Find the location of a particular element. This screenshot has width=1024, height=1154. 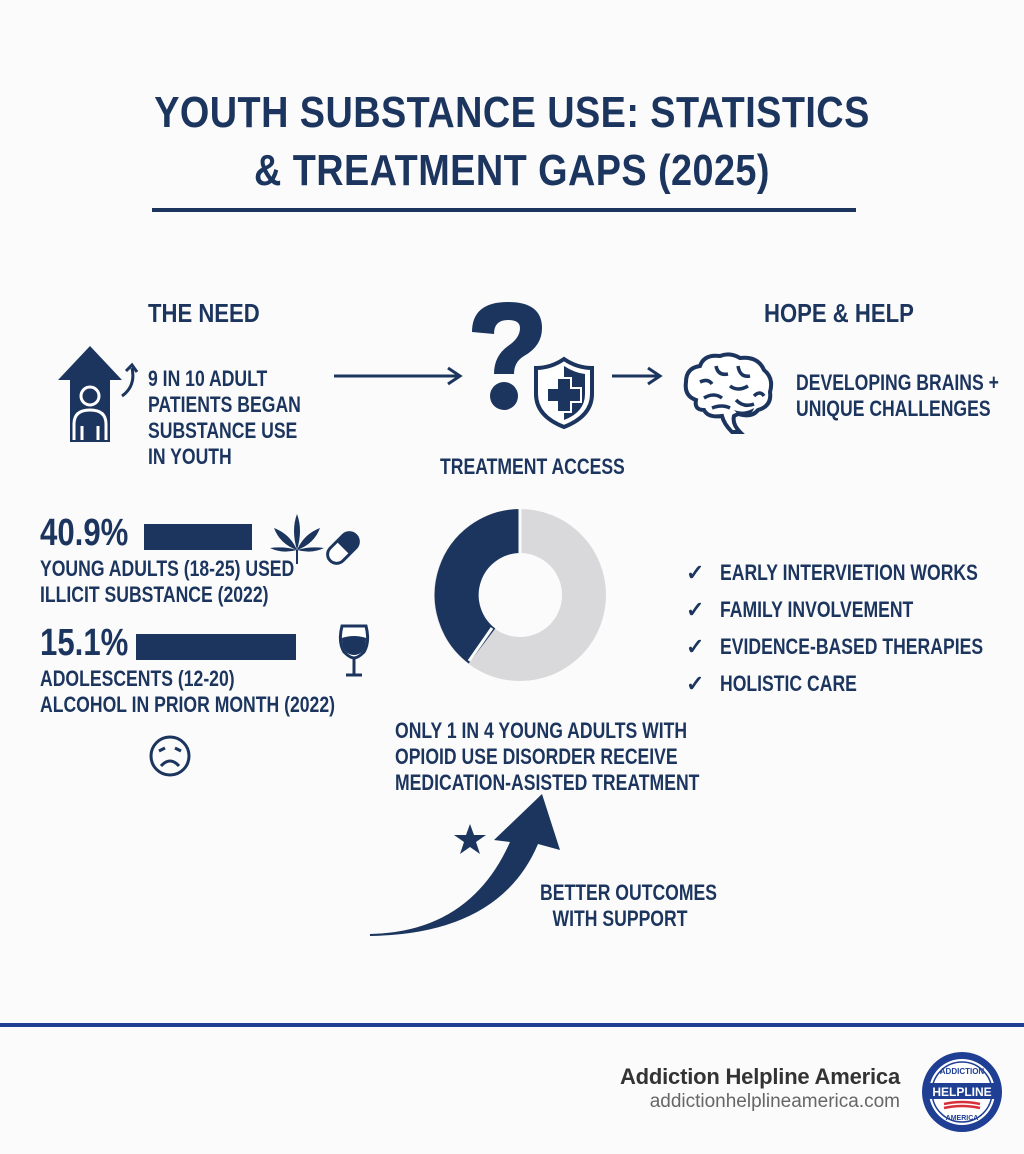

sad-face-icon is located at coordinates (170, 756).